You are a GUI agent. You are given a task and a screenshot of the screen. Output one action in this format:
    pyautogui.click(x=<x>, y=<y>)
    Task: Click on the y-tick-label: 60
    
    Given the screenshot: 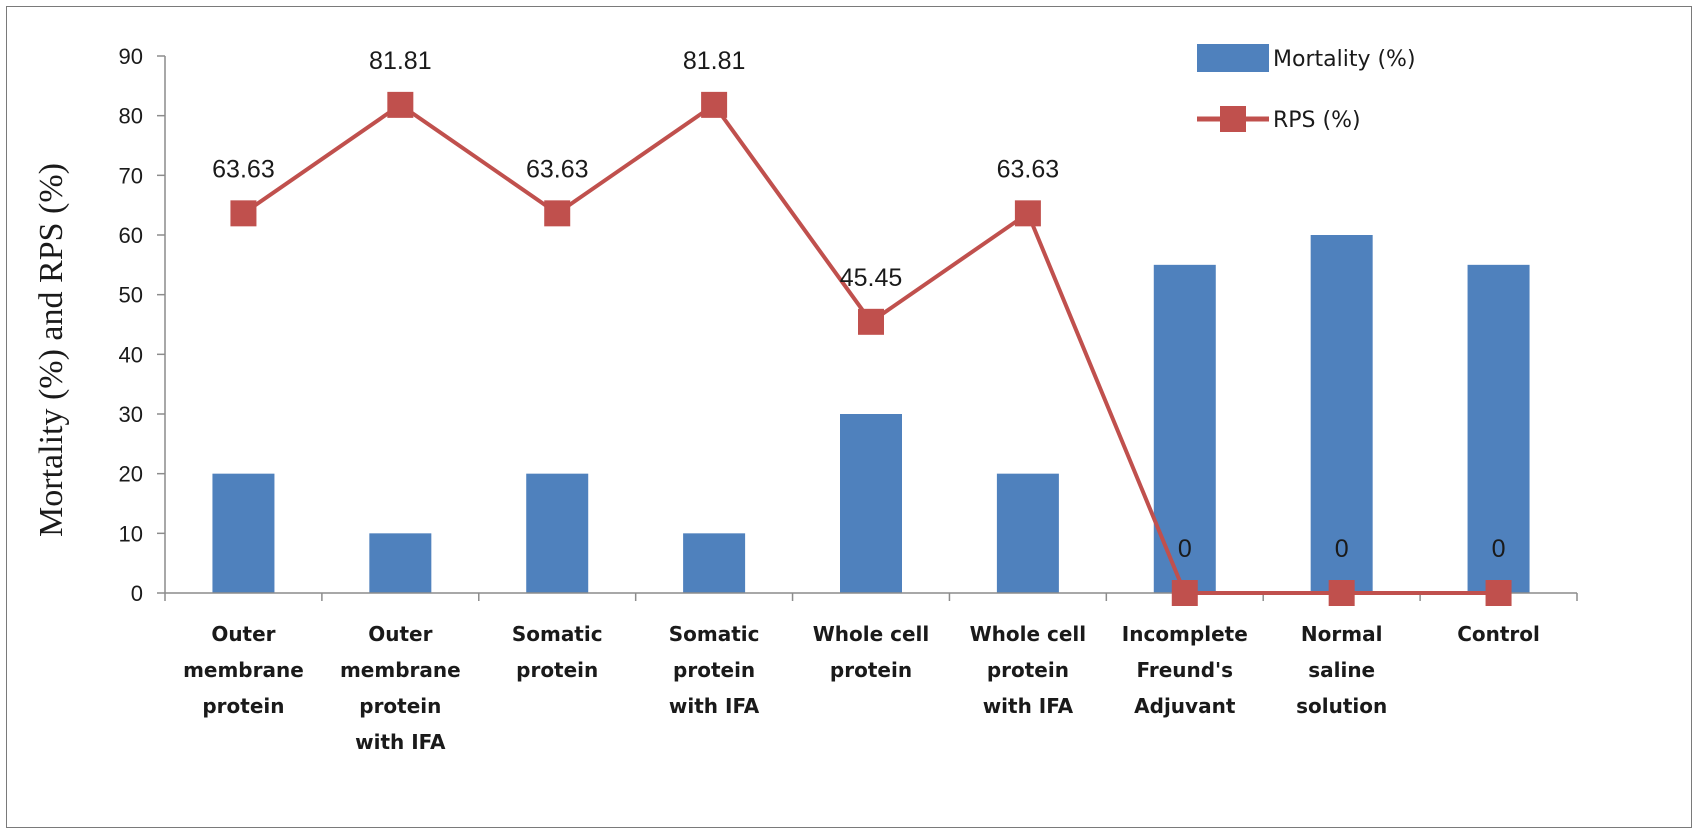 What is the action you would take?
    pyautogui.click(x=131, y=235)
    